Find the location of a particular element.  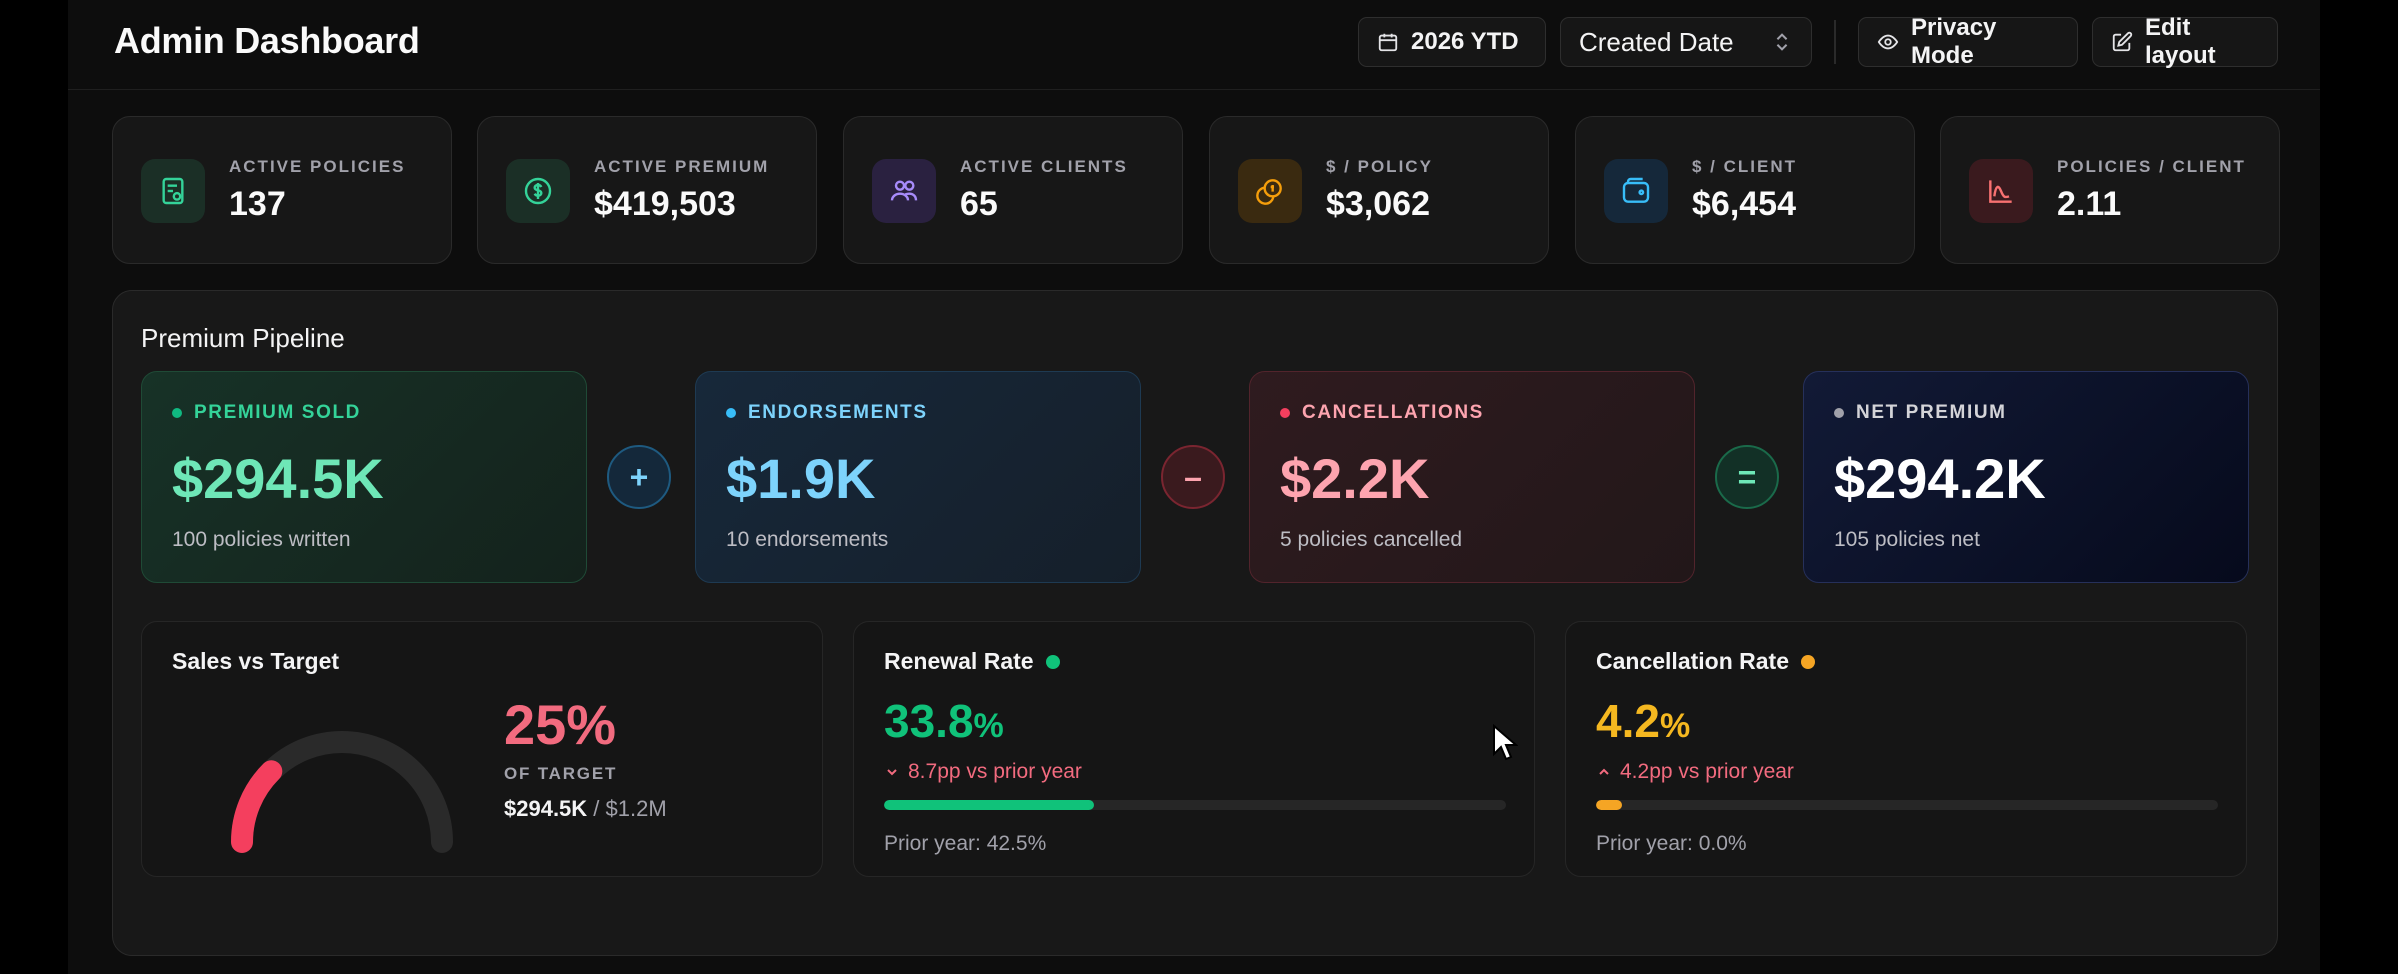

change-text: 4.2pp vs prior year is located at coordinates (1707, 771).